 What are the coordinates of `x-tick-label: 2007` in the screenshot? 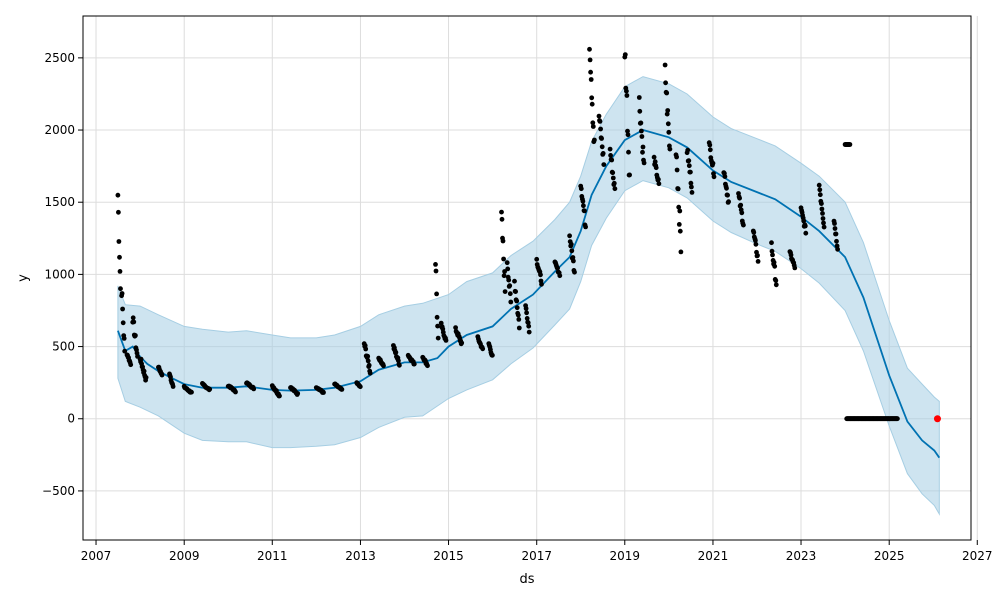 It's located at (96, 556).